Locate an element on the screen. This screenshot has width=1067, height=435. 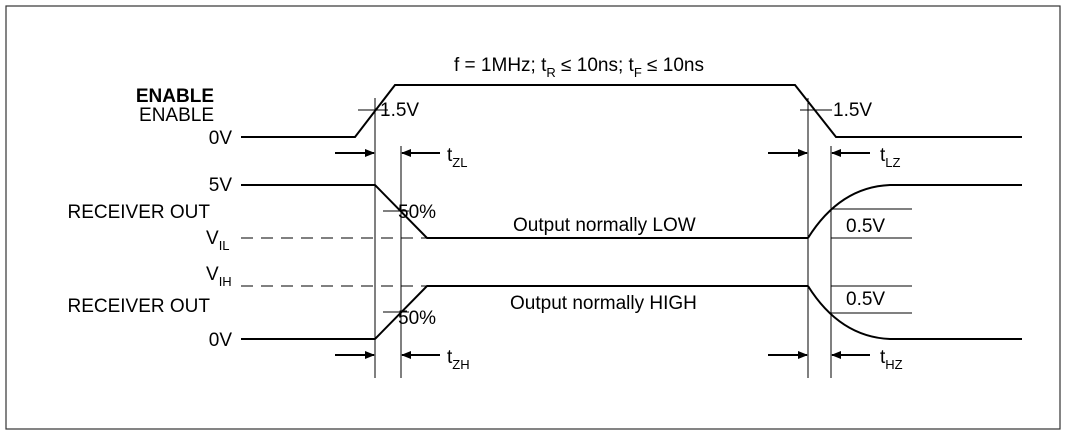
enable-label: ENABLE is located at coordinates (176, 115).